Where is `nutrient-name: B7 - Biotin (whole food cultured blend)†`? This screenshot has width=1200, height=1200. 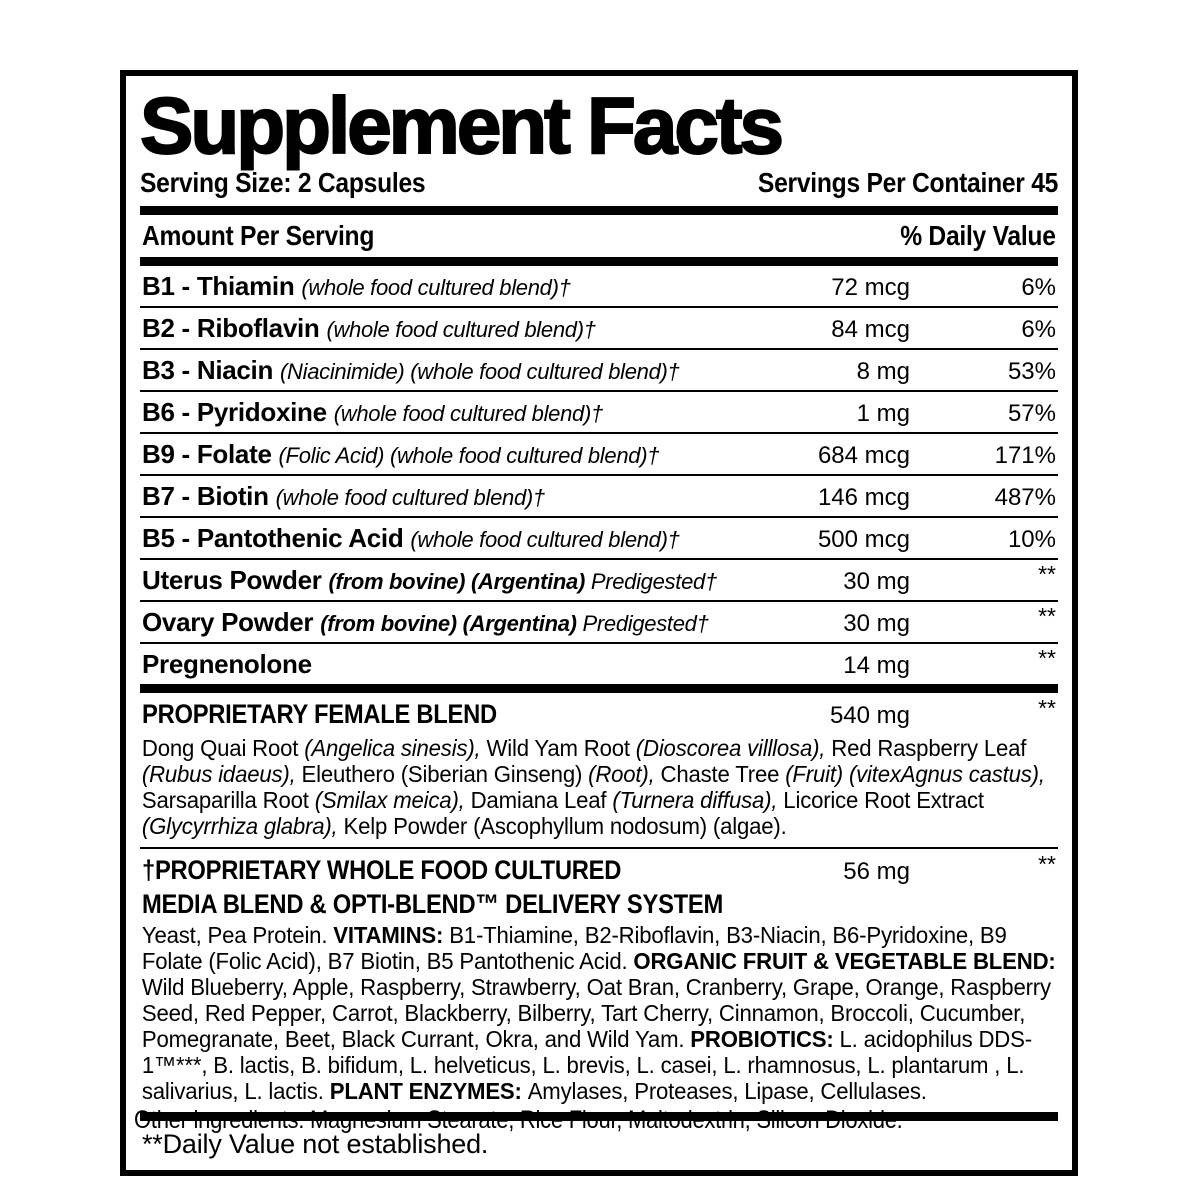 nutrient-name: B7 - Biotin (whole food cultured blend)† is located at coordinates (343, 496).